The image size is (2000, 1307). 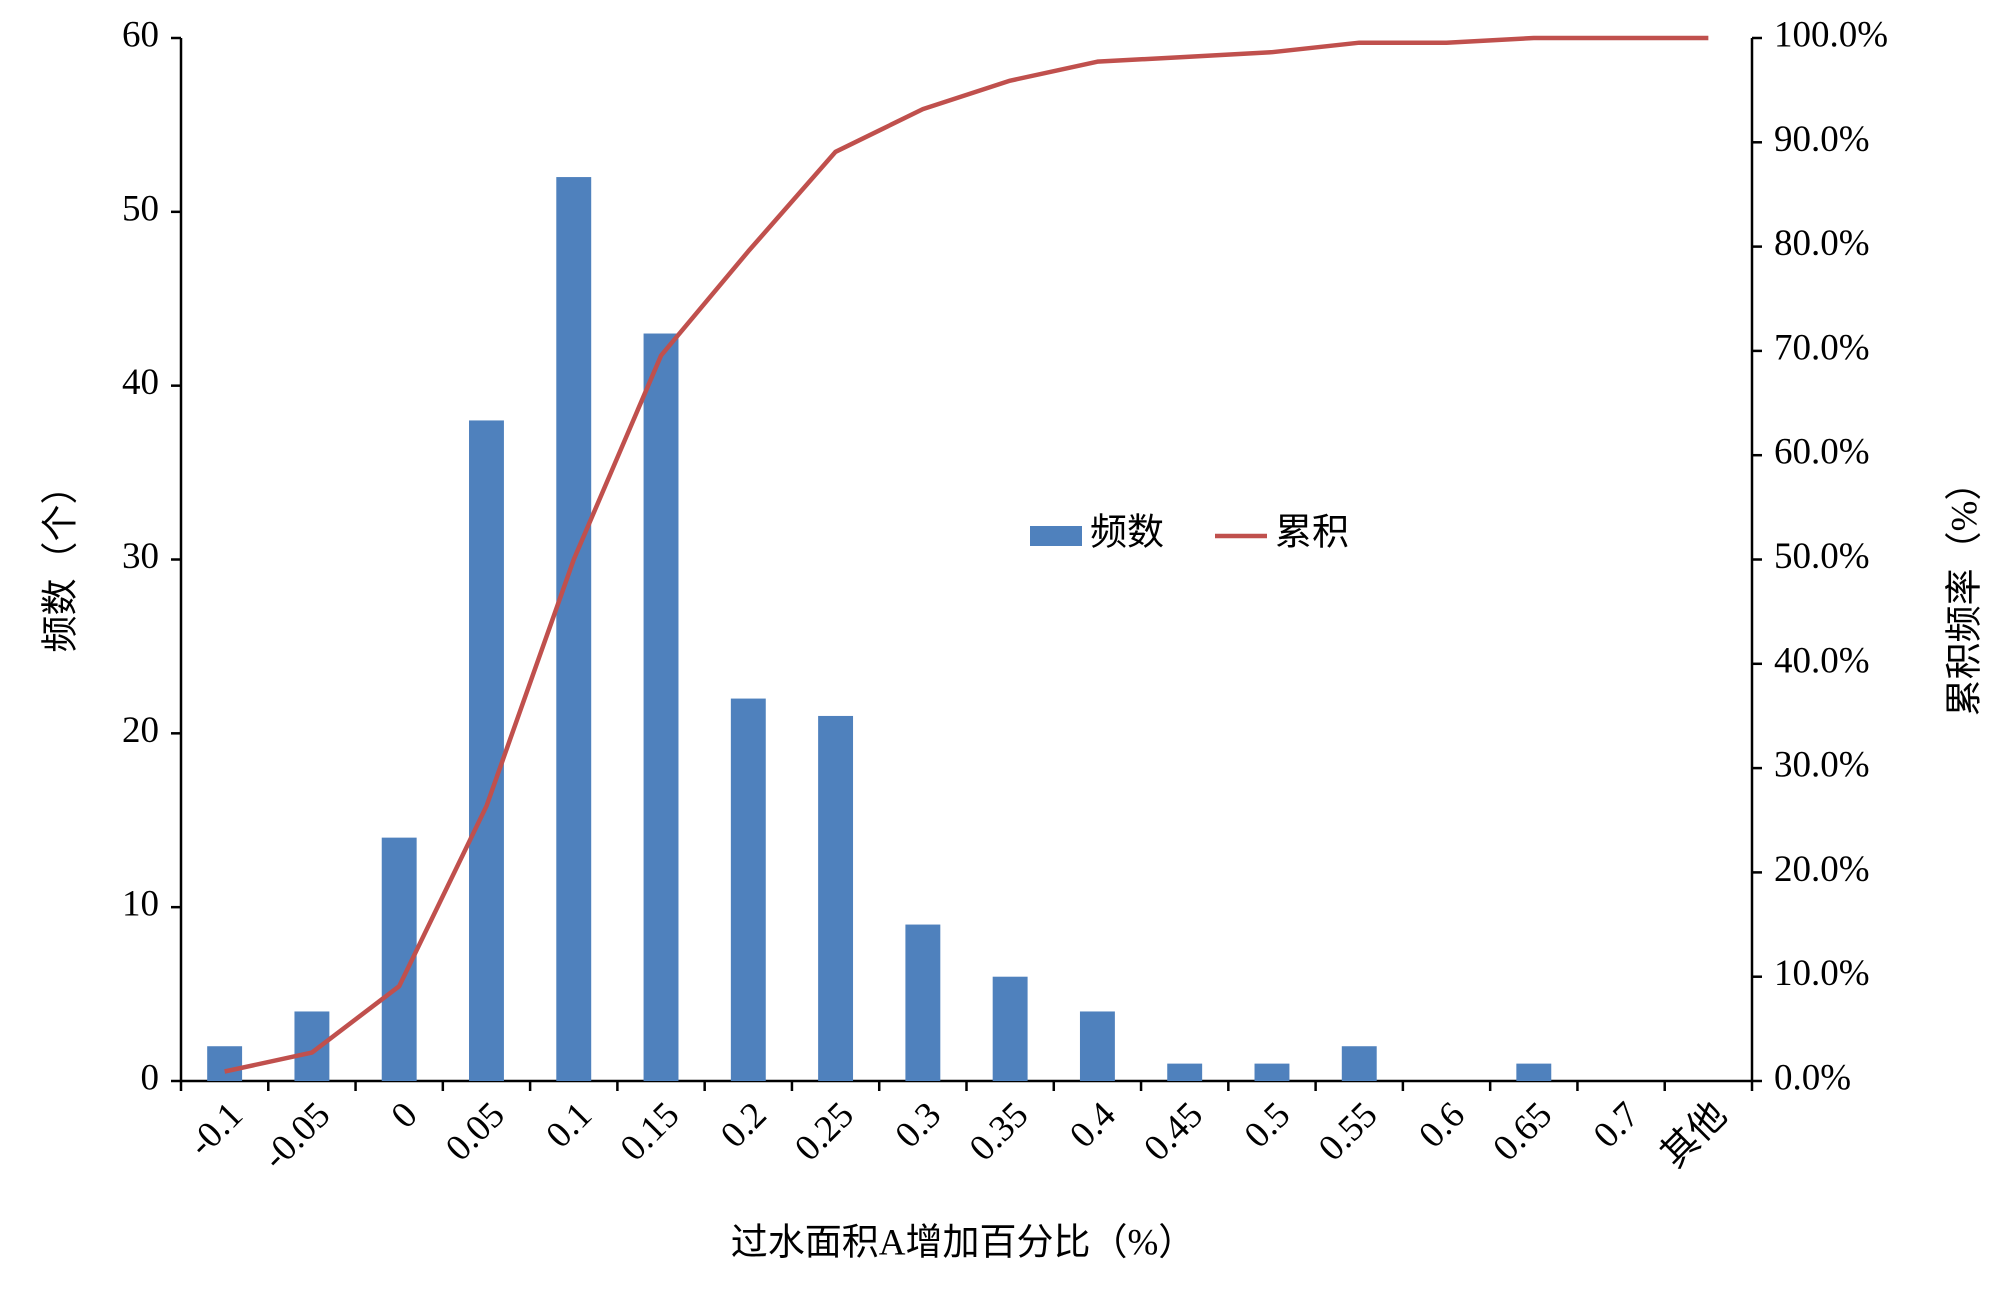 What do you see at coordinates (140, 904) in the screenshot?
I see `y-tick-label: 10` at bounding box center [140, 904].